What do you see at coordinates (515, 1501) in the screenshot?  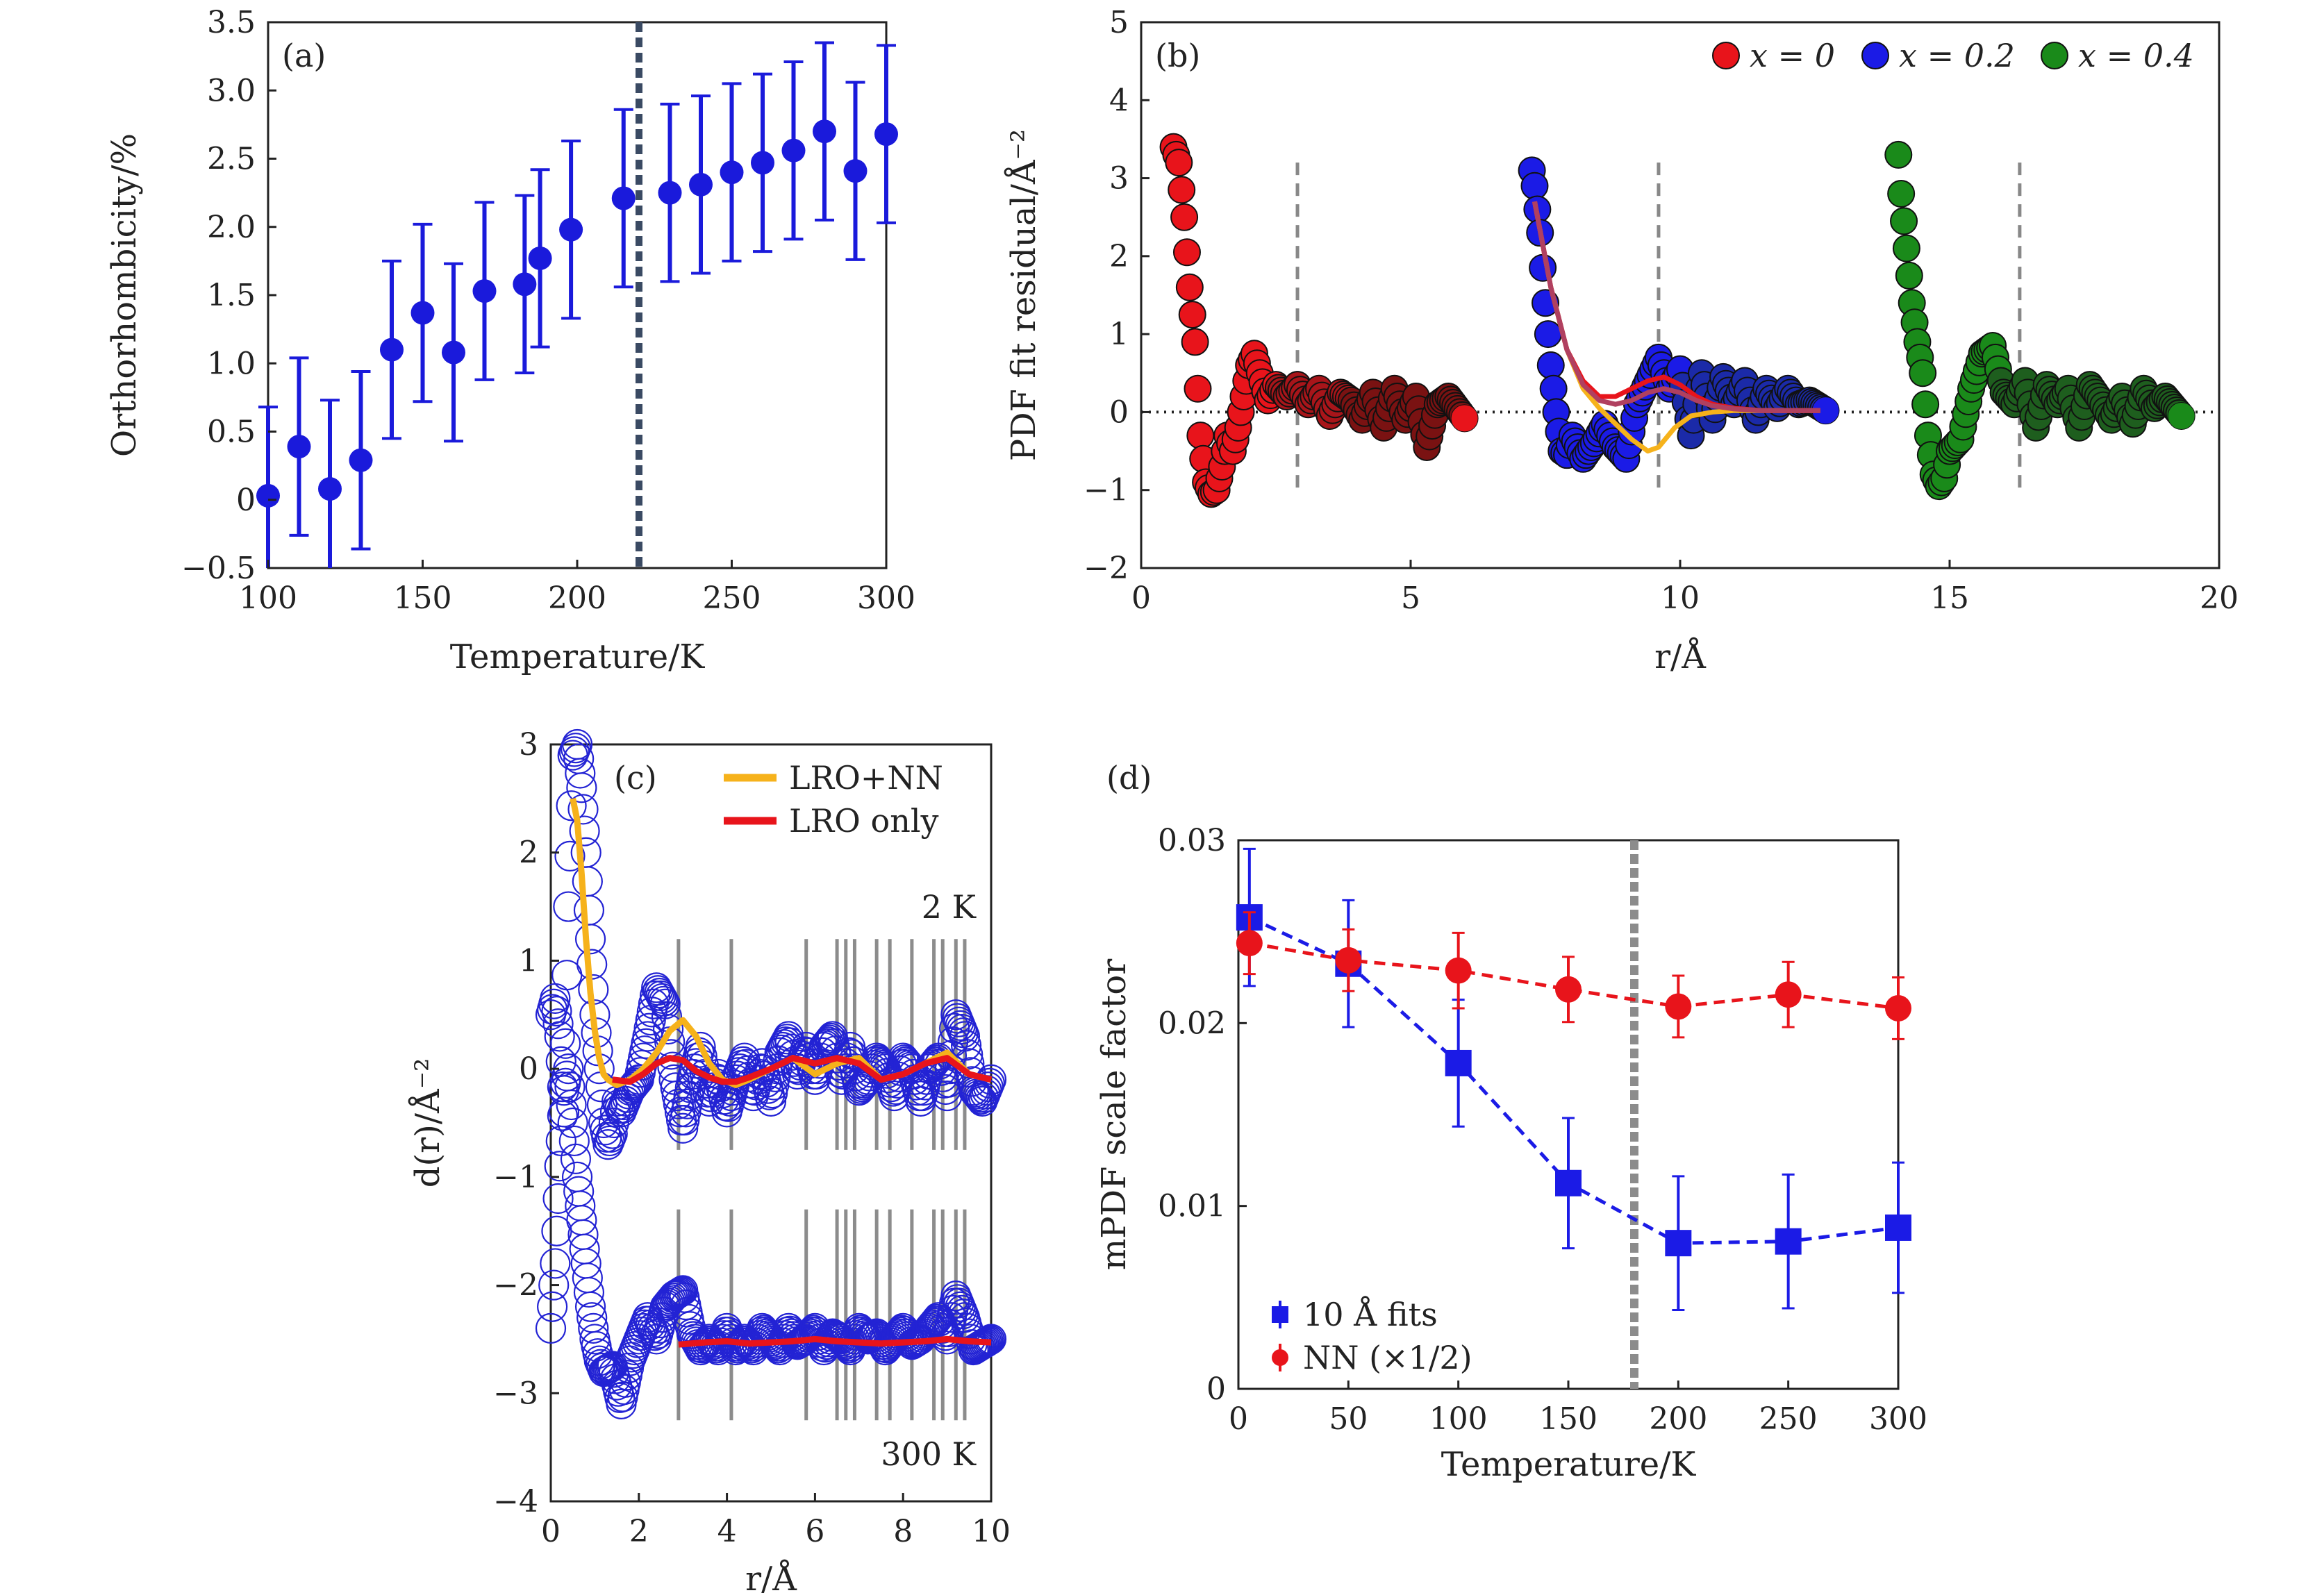 I see `panel-c-ytick-label: −4` at bounding box center [515, 1501].